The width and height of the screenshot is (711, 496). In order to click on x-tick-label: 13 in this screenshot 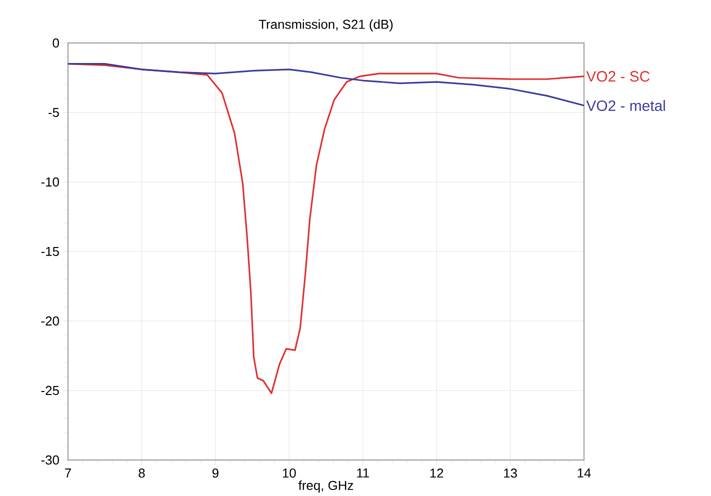, I will do `click(510, 473)`.